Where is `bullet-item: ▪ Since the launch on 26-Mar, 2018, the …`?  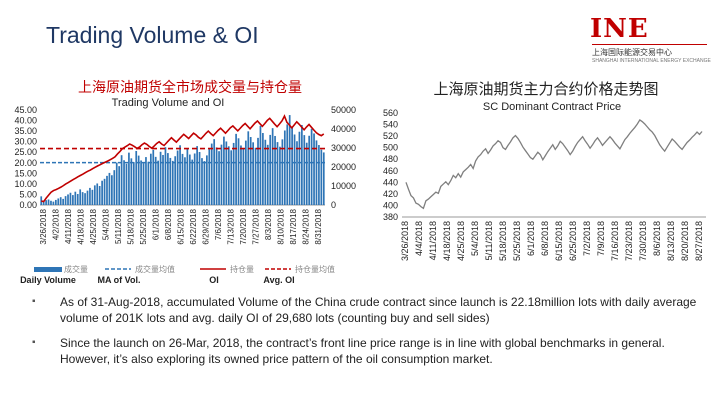 bullet-item: ▪ Since the launch on 26-Mar, 2018, the … is located at coordinates (365, 351).